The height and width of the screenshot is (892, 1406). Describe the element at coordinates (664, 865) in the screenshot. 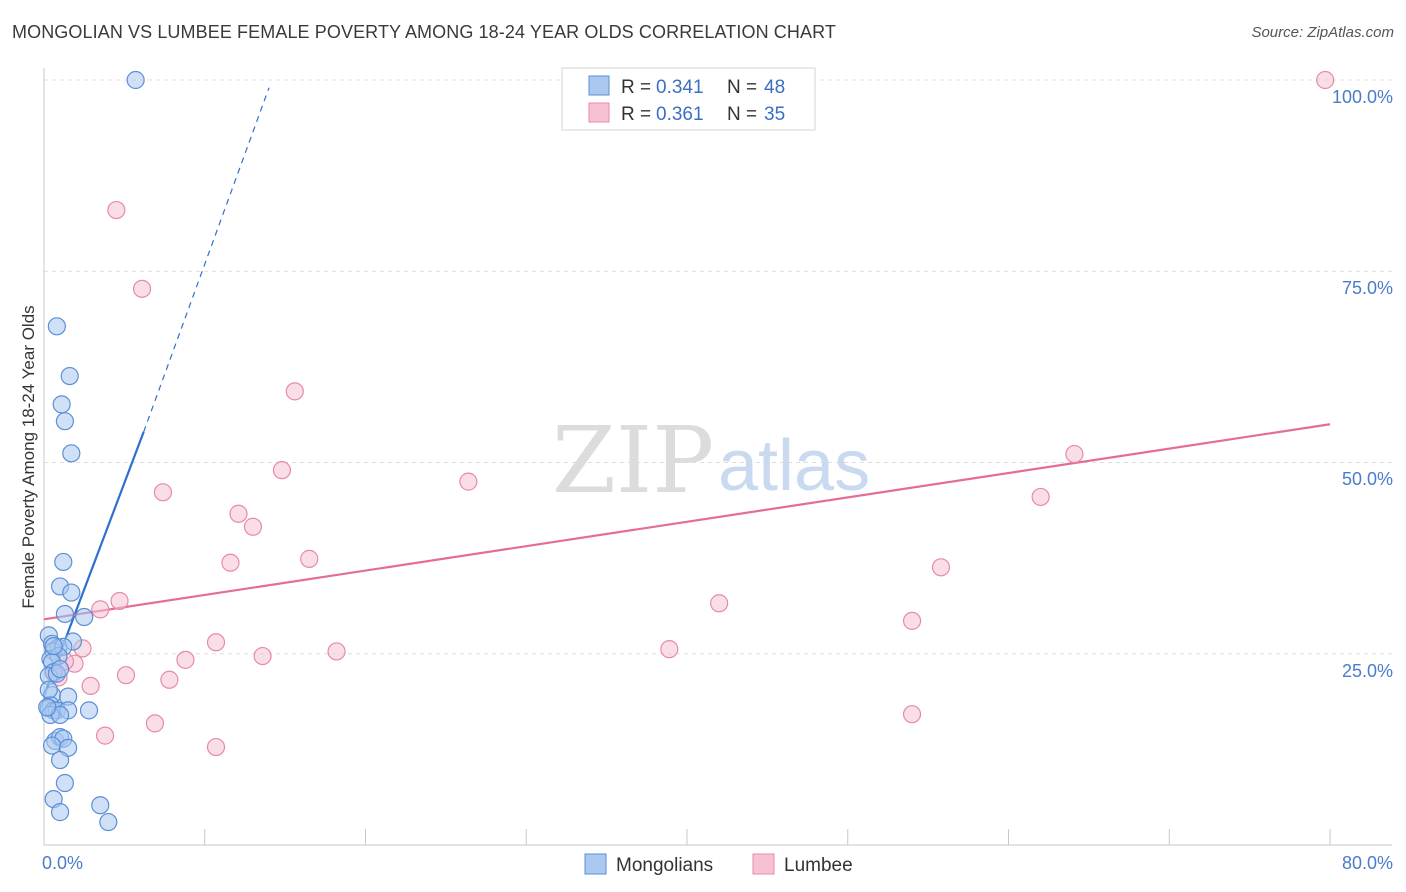

I see `series-legend-label-mongolians: Mongolians` at that location.